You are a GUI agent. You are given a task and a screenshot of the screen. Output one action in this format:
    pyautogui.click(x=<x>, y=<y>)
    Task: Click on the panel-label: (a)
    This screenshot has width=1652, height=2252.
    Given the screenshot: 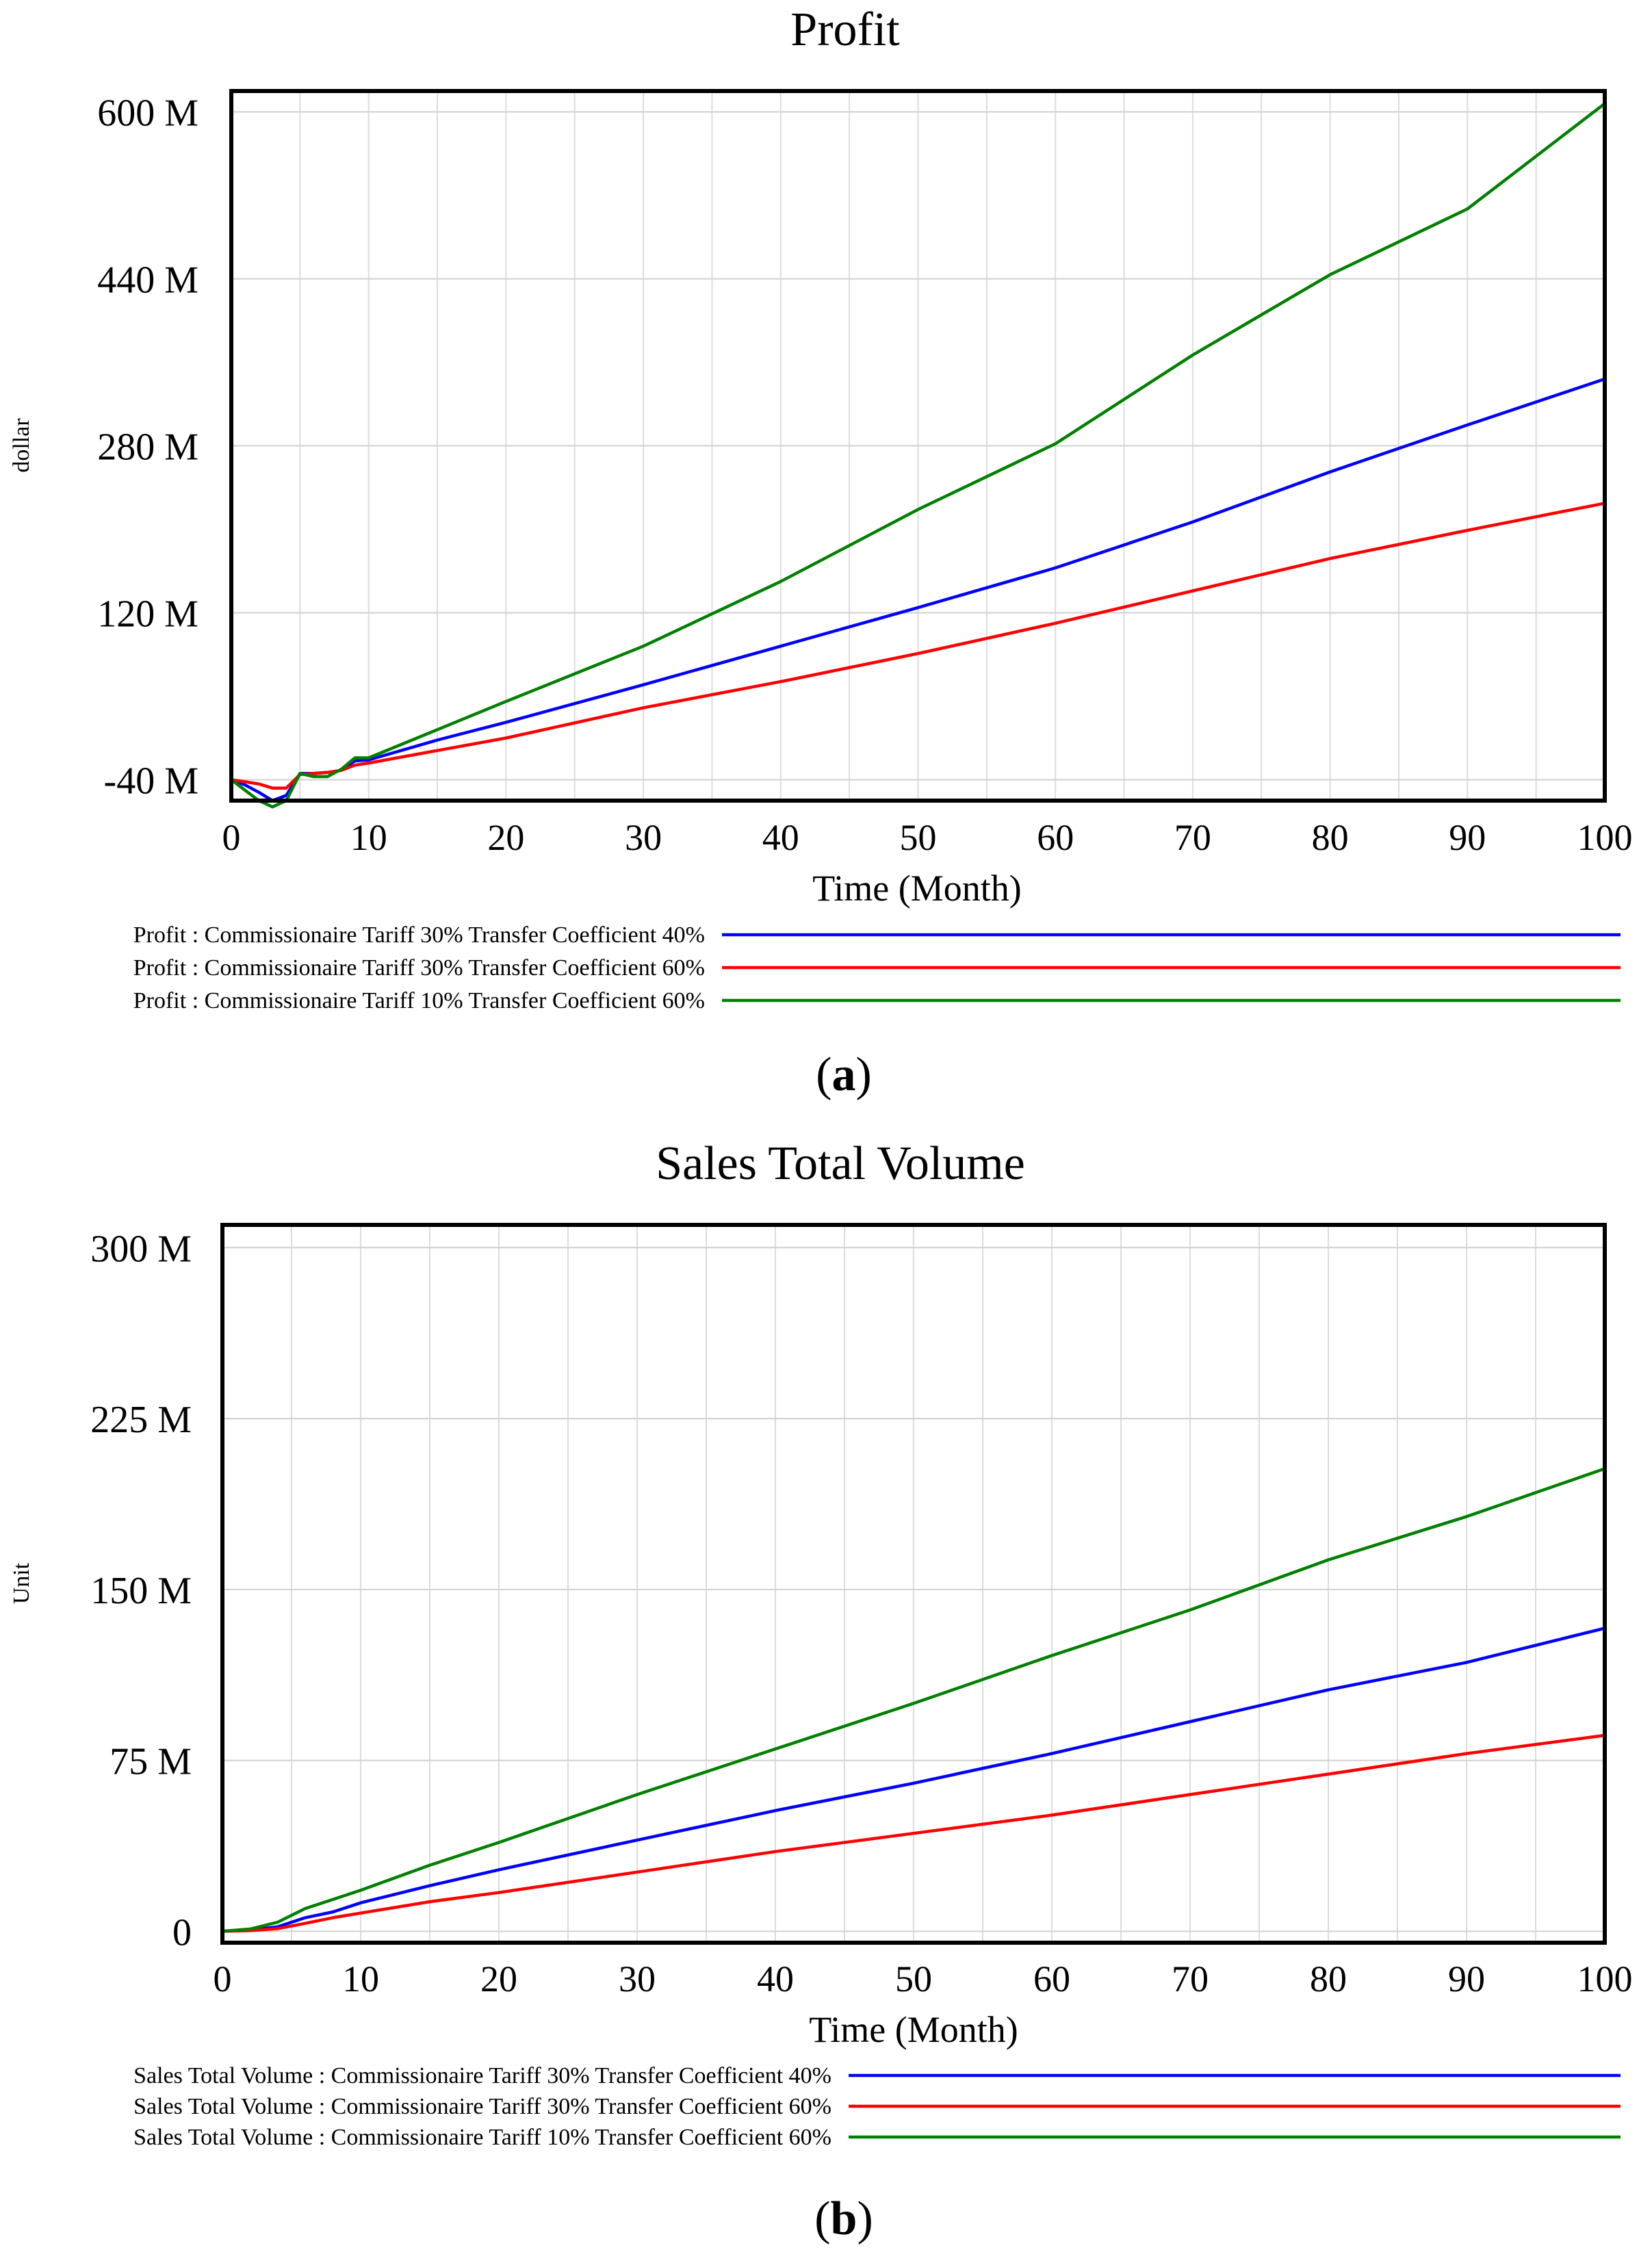 What is the action you would take?
    pyautogui.click(x=844, y=1074)
    